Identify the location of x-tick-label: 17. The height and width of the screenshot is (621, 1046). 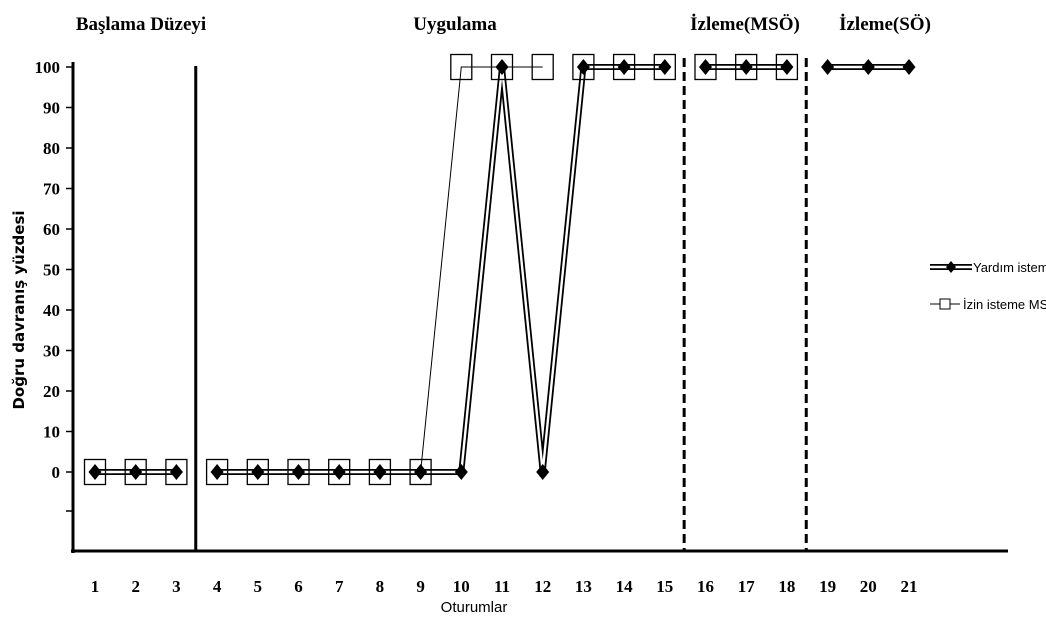
(747, 586).